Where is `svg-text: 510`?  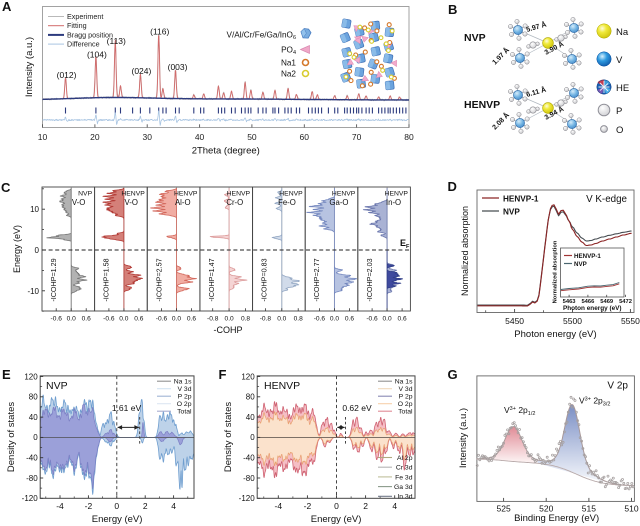
svg-text: 510 is located at coordinates (631, 509).